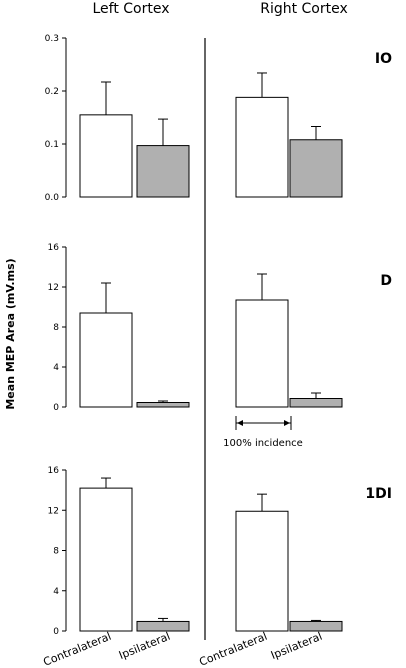  I want to click on incidence-arrowhead-left, so click(240, 423).